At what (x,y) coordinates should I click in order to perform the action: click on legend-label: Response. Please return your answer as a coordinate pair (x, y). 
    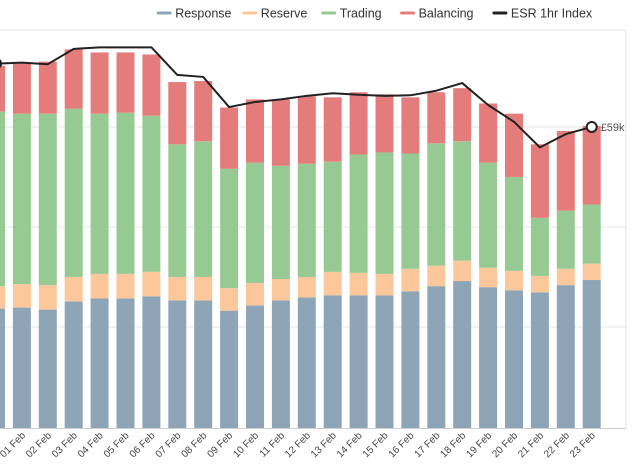
    Looking at the image, I should click on (203, 14).